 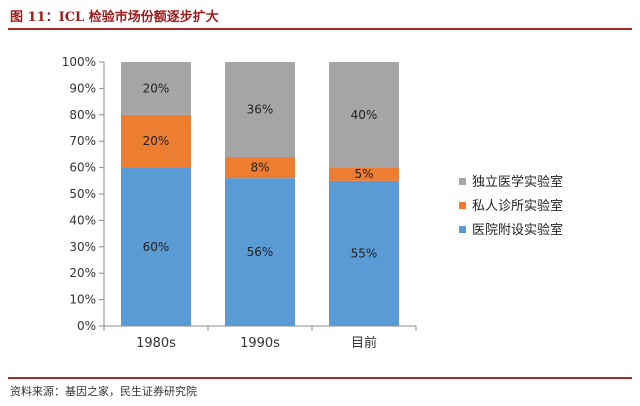 What do you see at coordinates (82, 273) in the screenshot?
I see `y-tick-label: 20%` at bounding box center [82, 273].